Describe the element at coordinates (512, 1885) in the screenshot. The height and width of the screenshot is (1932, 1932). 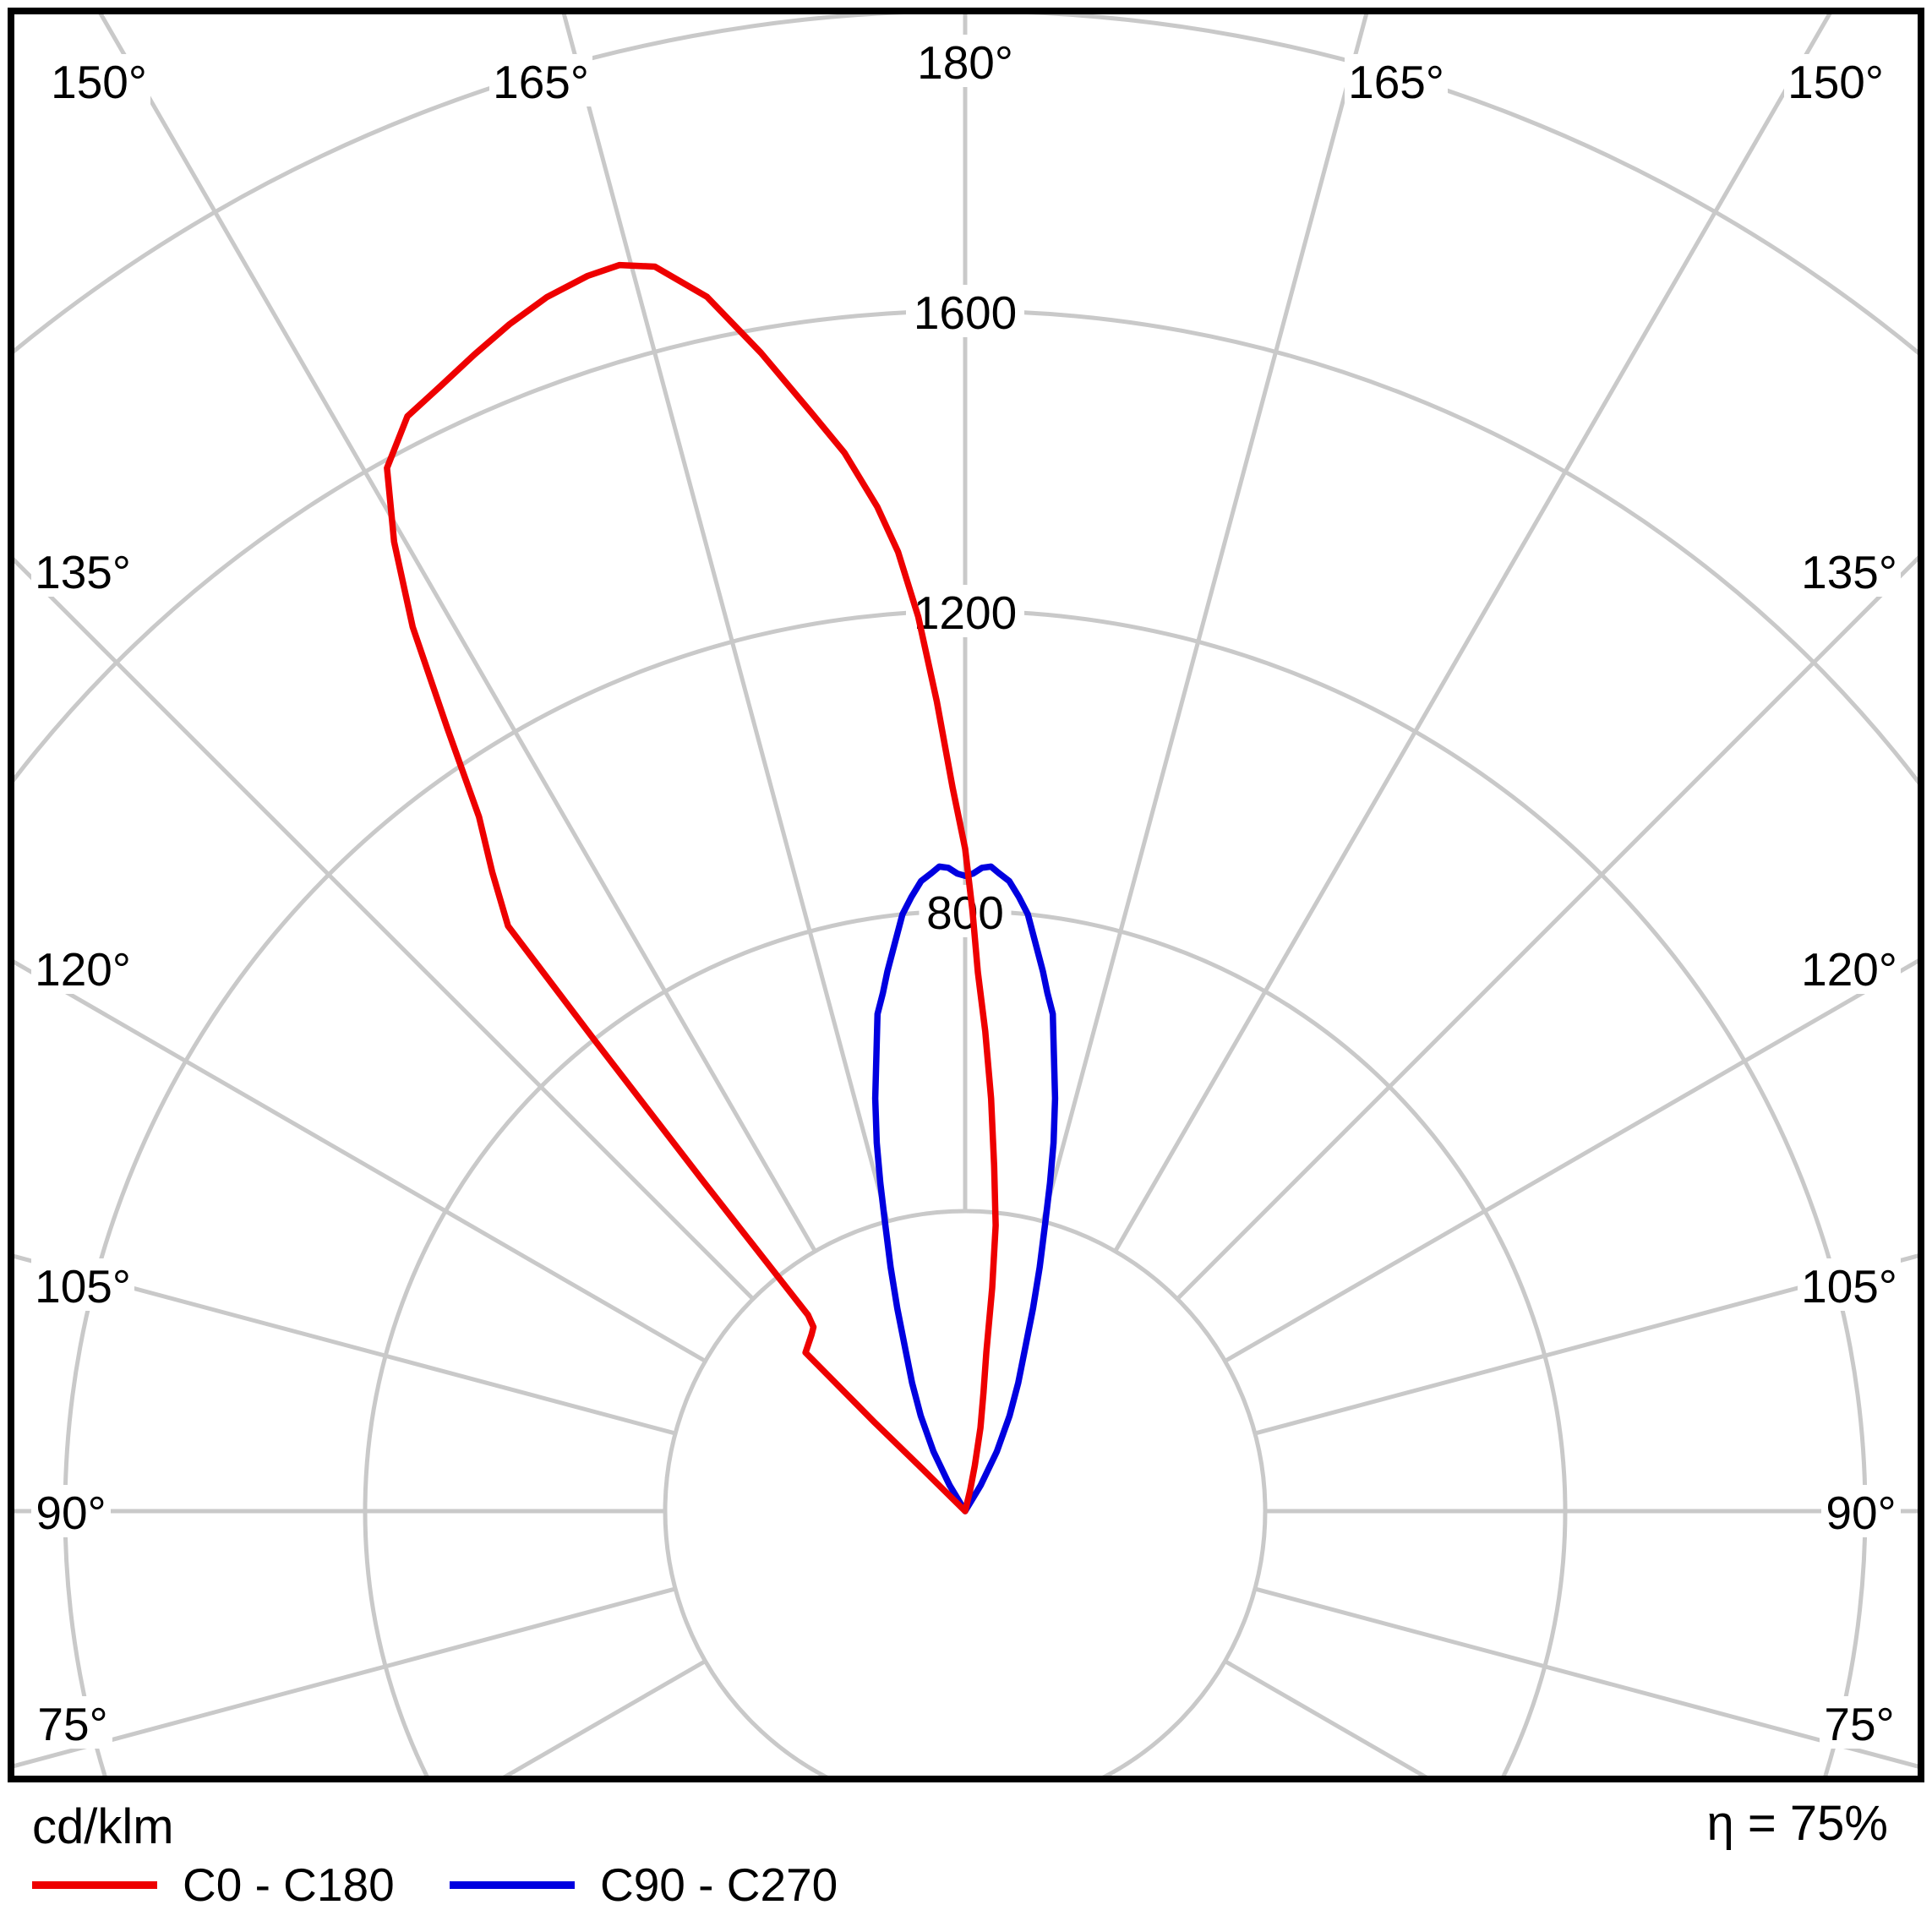
I see `legend-line-c90-c270` at that location.